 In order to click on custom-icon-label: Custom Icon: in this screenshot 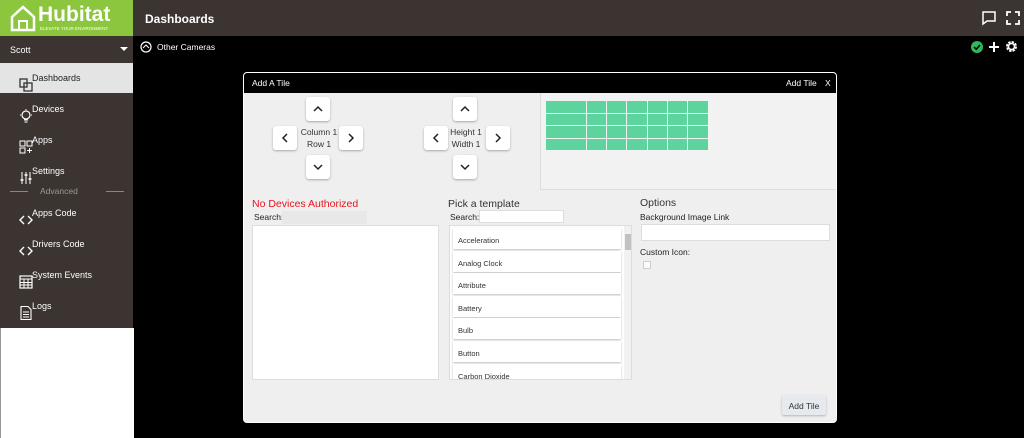, I will do `click(665, 252)`.